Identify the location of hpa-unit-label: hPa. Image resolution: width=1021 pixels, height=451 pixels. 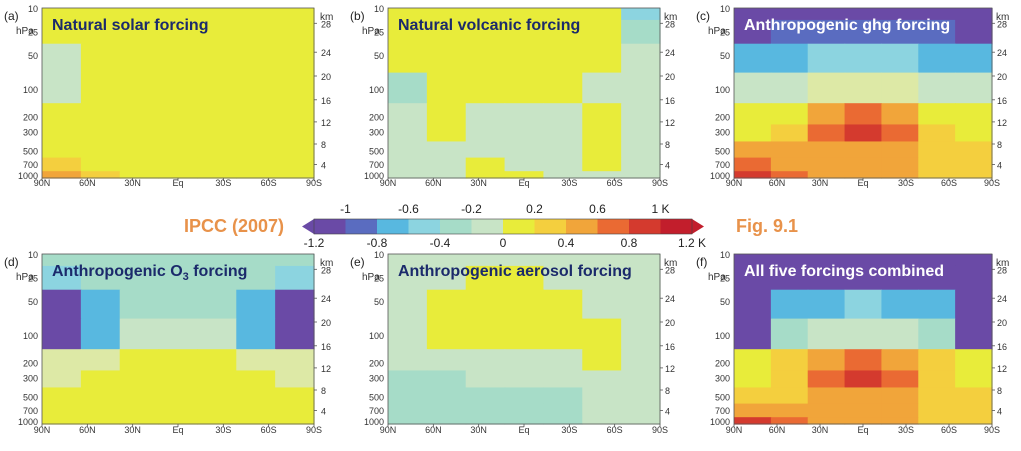
(717, 31).